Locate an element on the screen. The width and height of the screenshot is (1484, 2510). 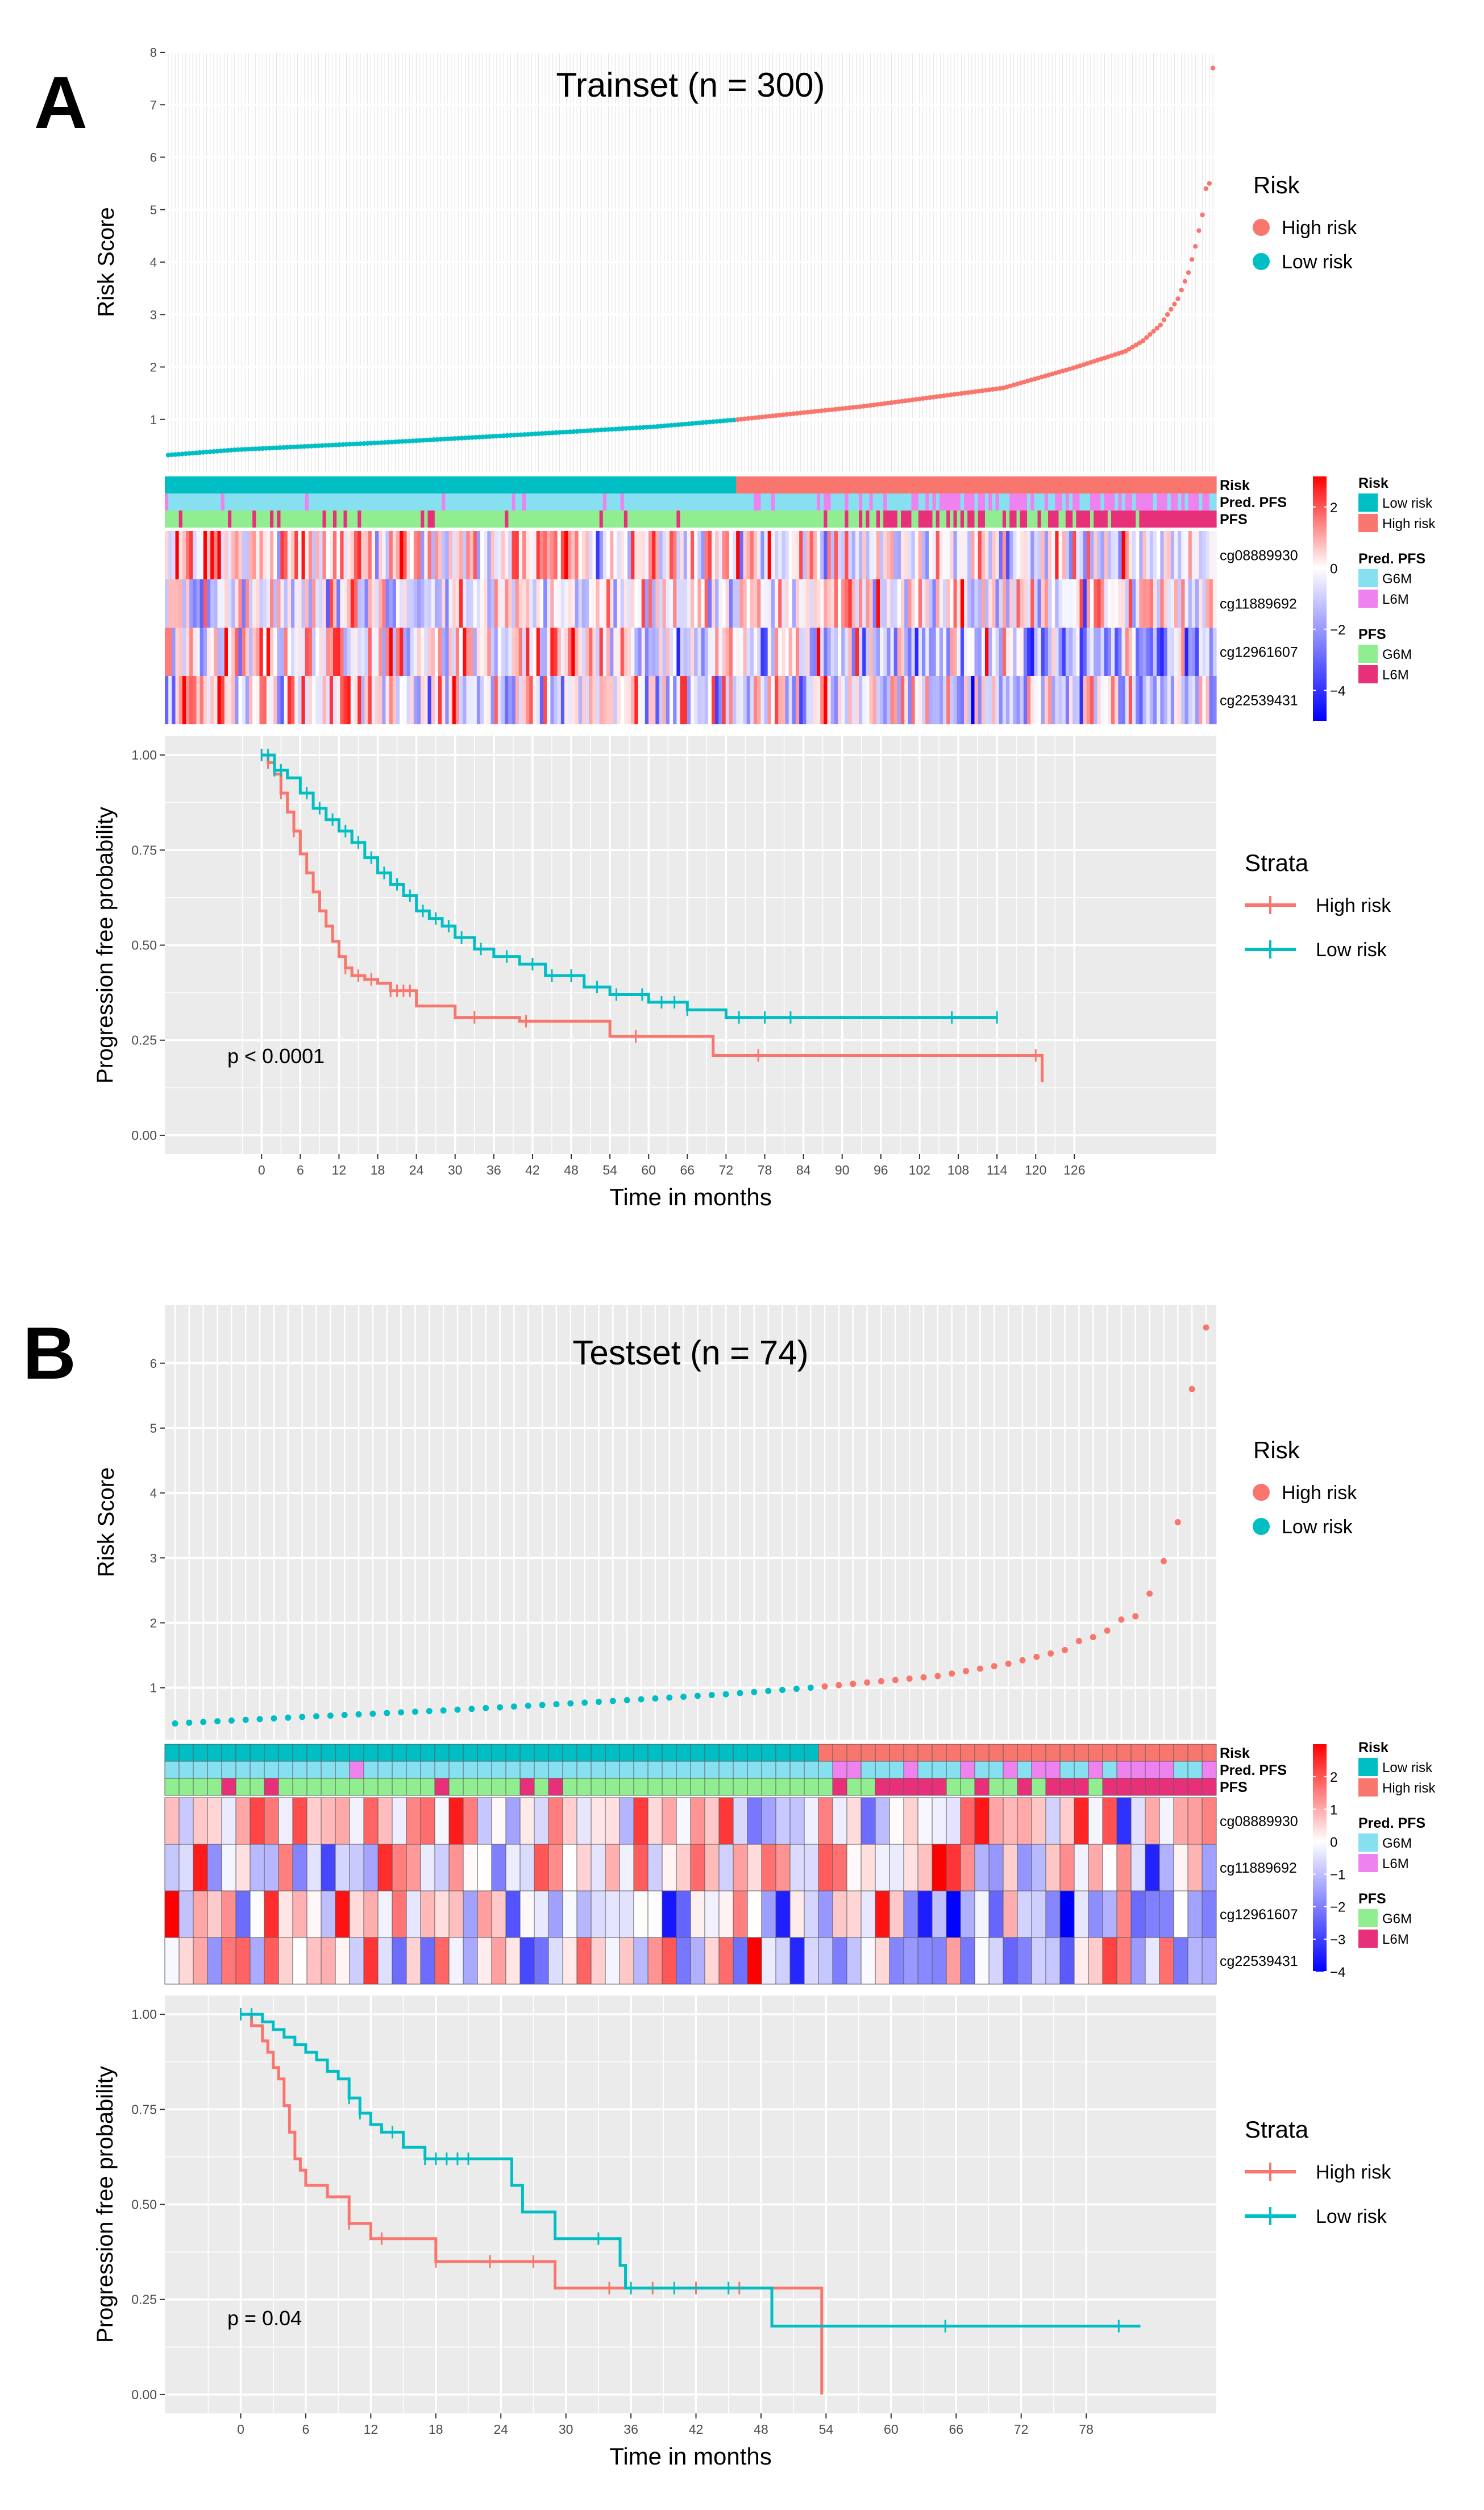
heatmap-row-label: cg11889692 is located at coordinates (1259, 1868).